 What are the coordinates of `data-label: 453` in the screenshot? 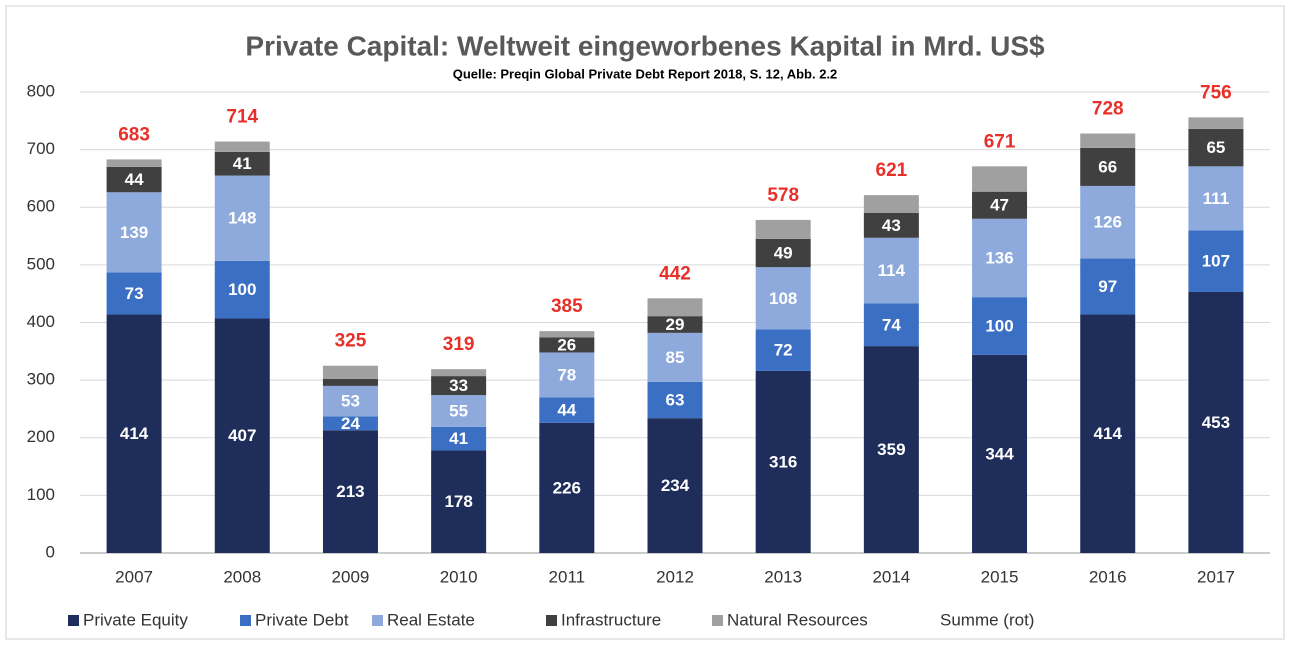 It's located at (1216, 422).